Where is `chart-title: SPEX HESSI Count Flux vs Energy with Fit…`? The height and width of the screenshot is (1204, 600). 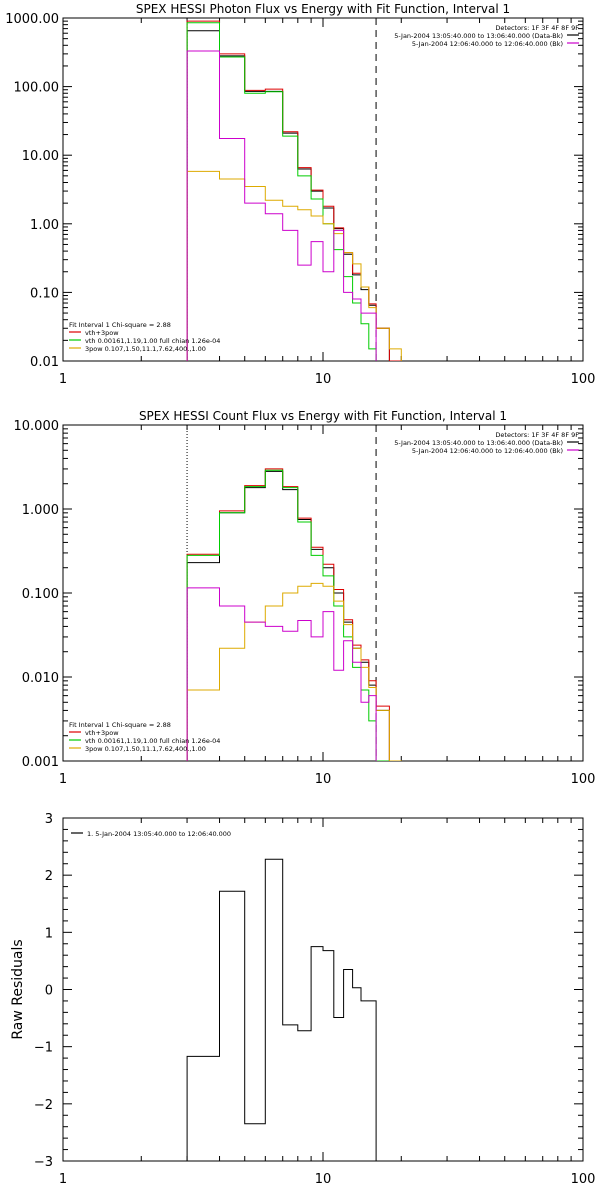
chart-title: SPEX HESSI Count Flux vs Energy with Fit… is located at coordinates (323, 416).